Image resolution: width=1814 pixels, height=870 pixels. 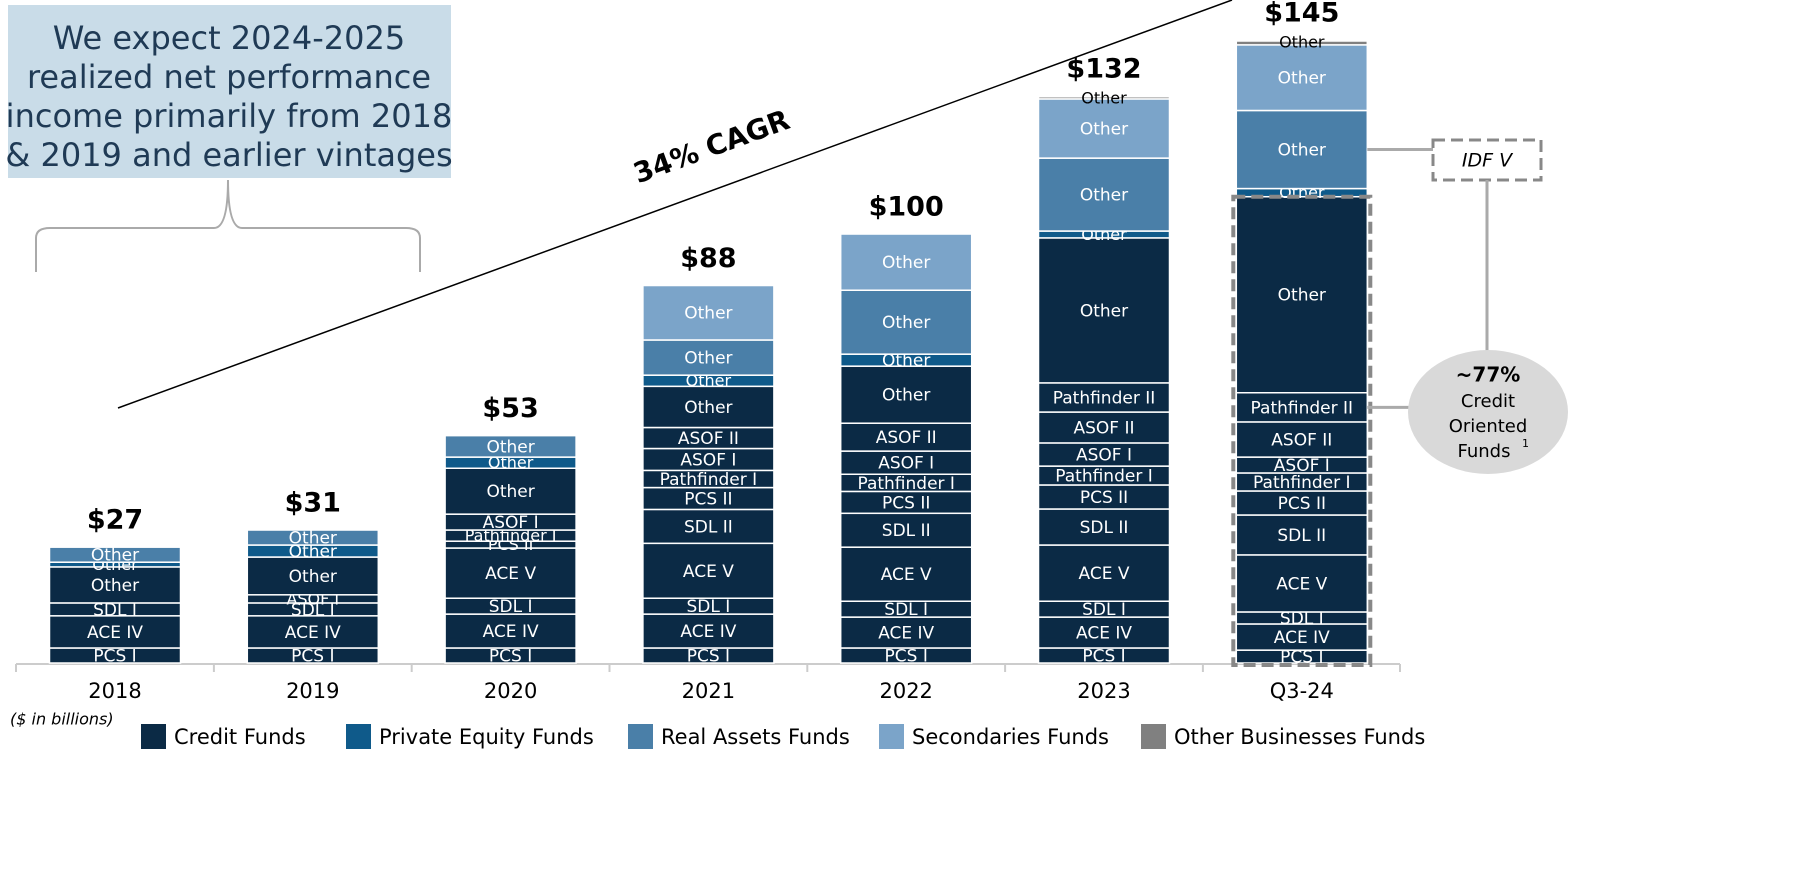 What do you see at coordinates (1302, 691) in the screenshot?
I see `x-tick-label: Q3-24` at bounding box center [1302, 691].